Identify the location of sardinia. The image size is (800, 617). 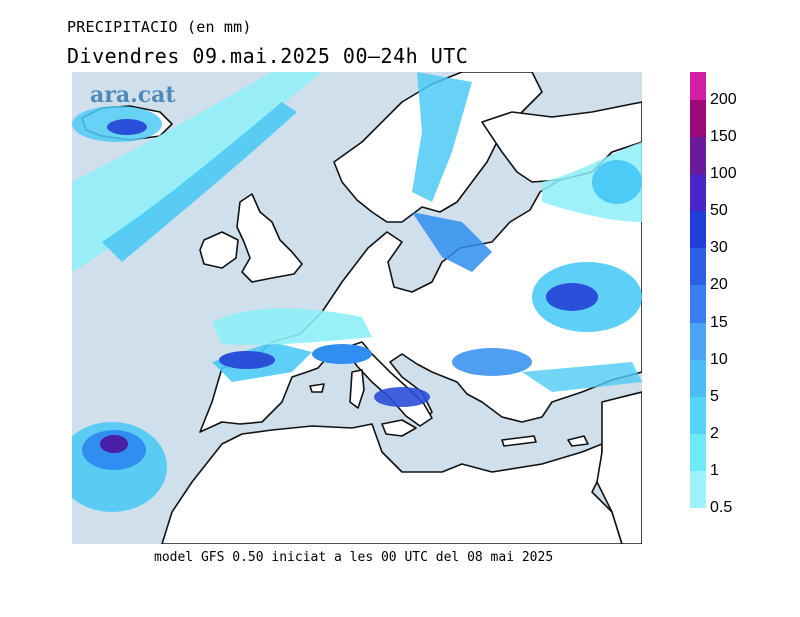
(357, 389).